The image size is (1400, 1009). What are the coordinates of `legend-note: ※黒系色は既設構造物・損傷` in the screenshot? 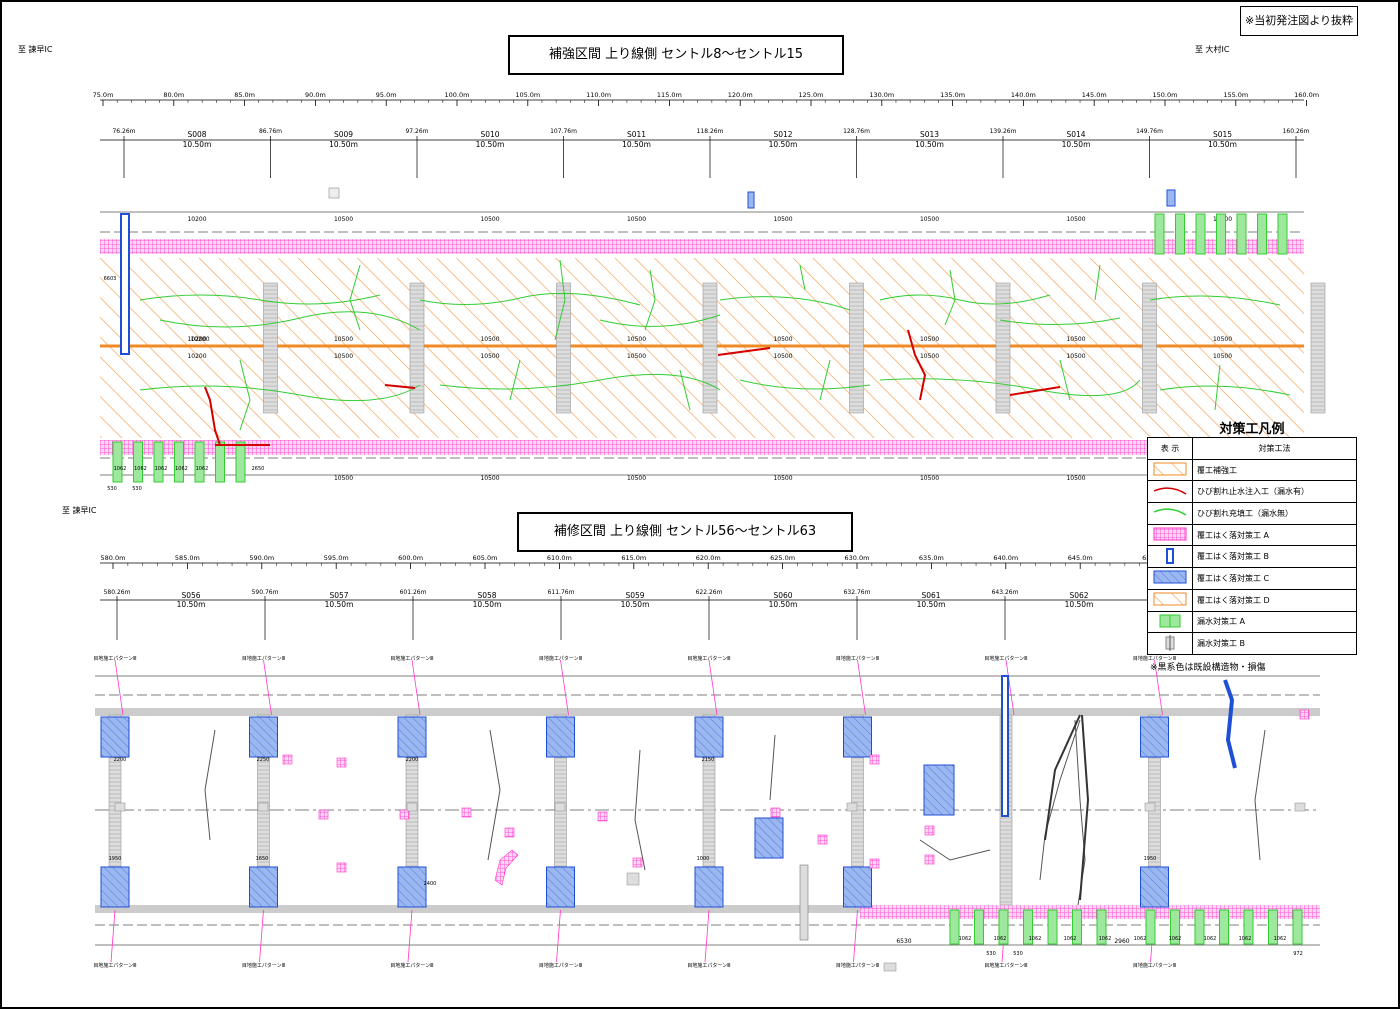 It's located at (1208, 668).